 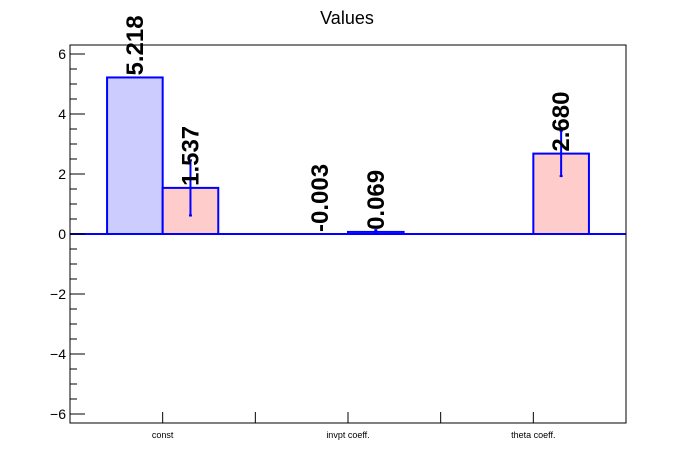 What do you see at coordinates (58, 414) in the screenshot?
I see `y-tick-label: −6` at bounding box center [58, 414].